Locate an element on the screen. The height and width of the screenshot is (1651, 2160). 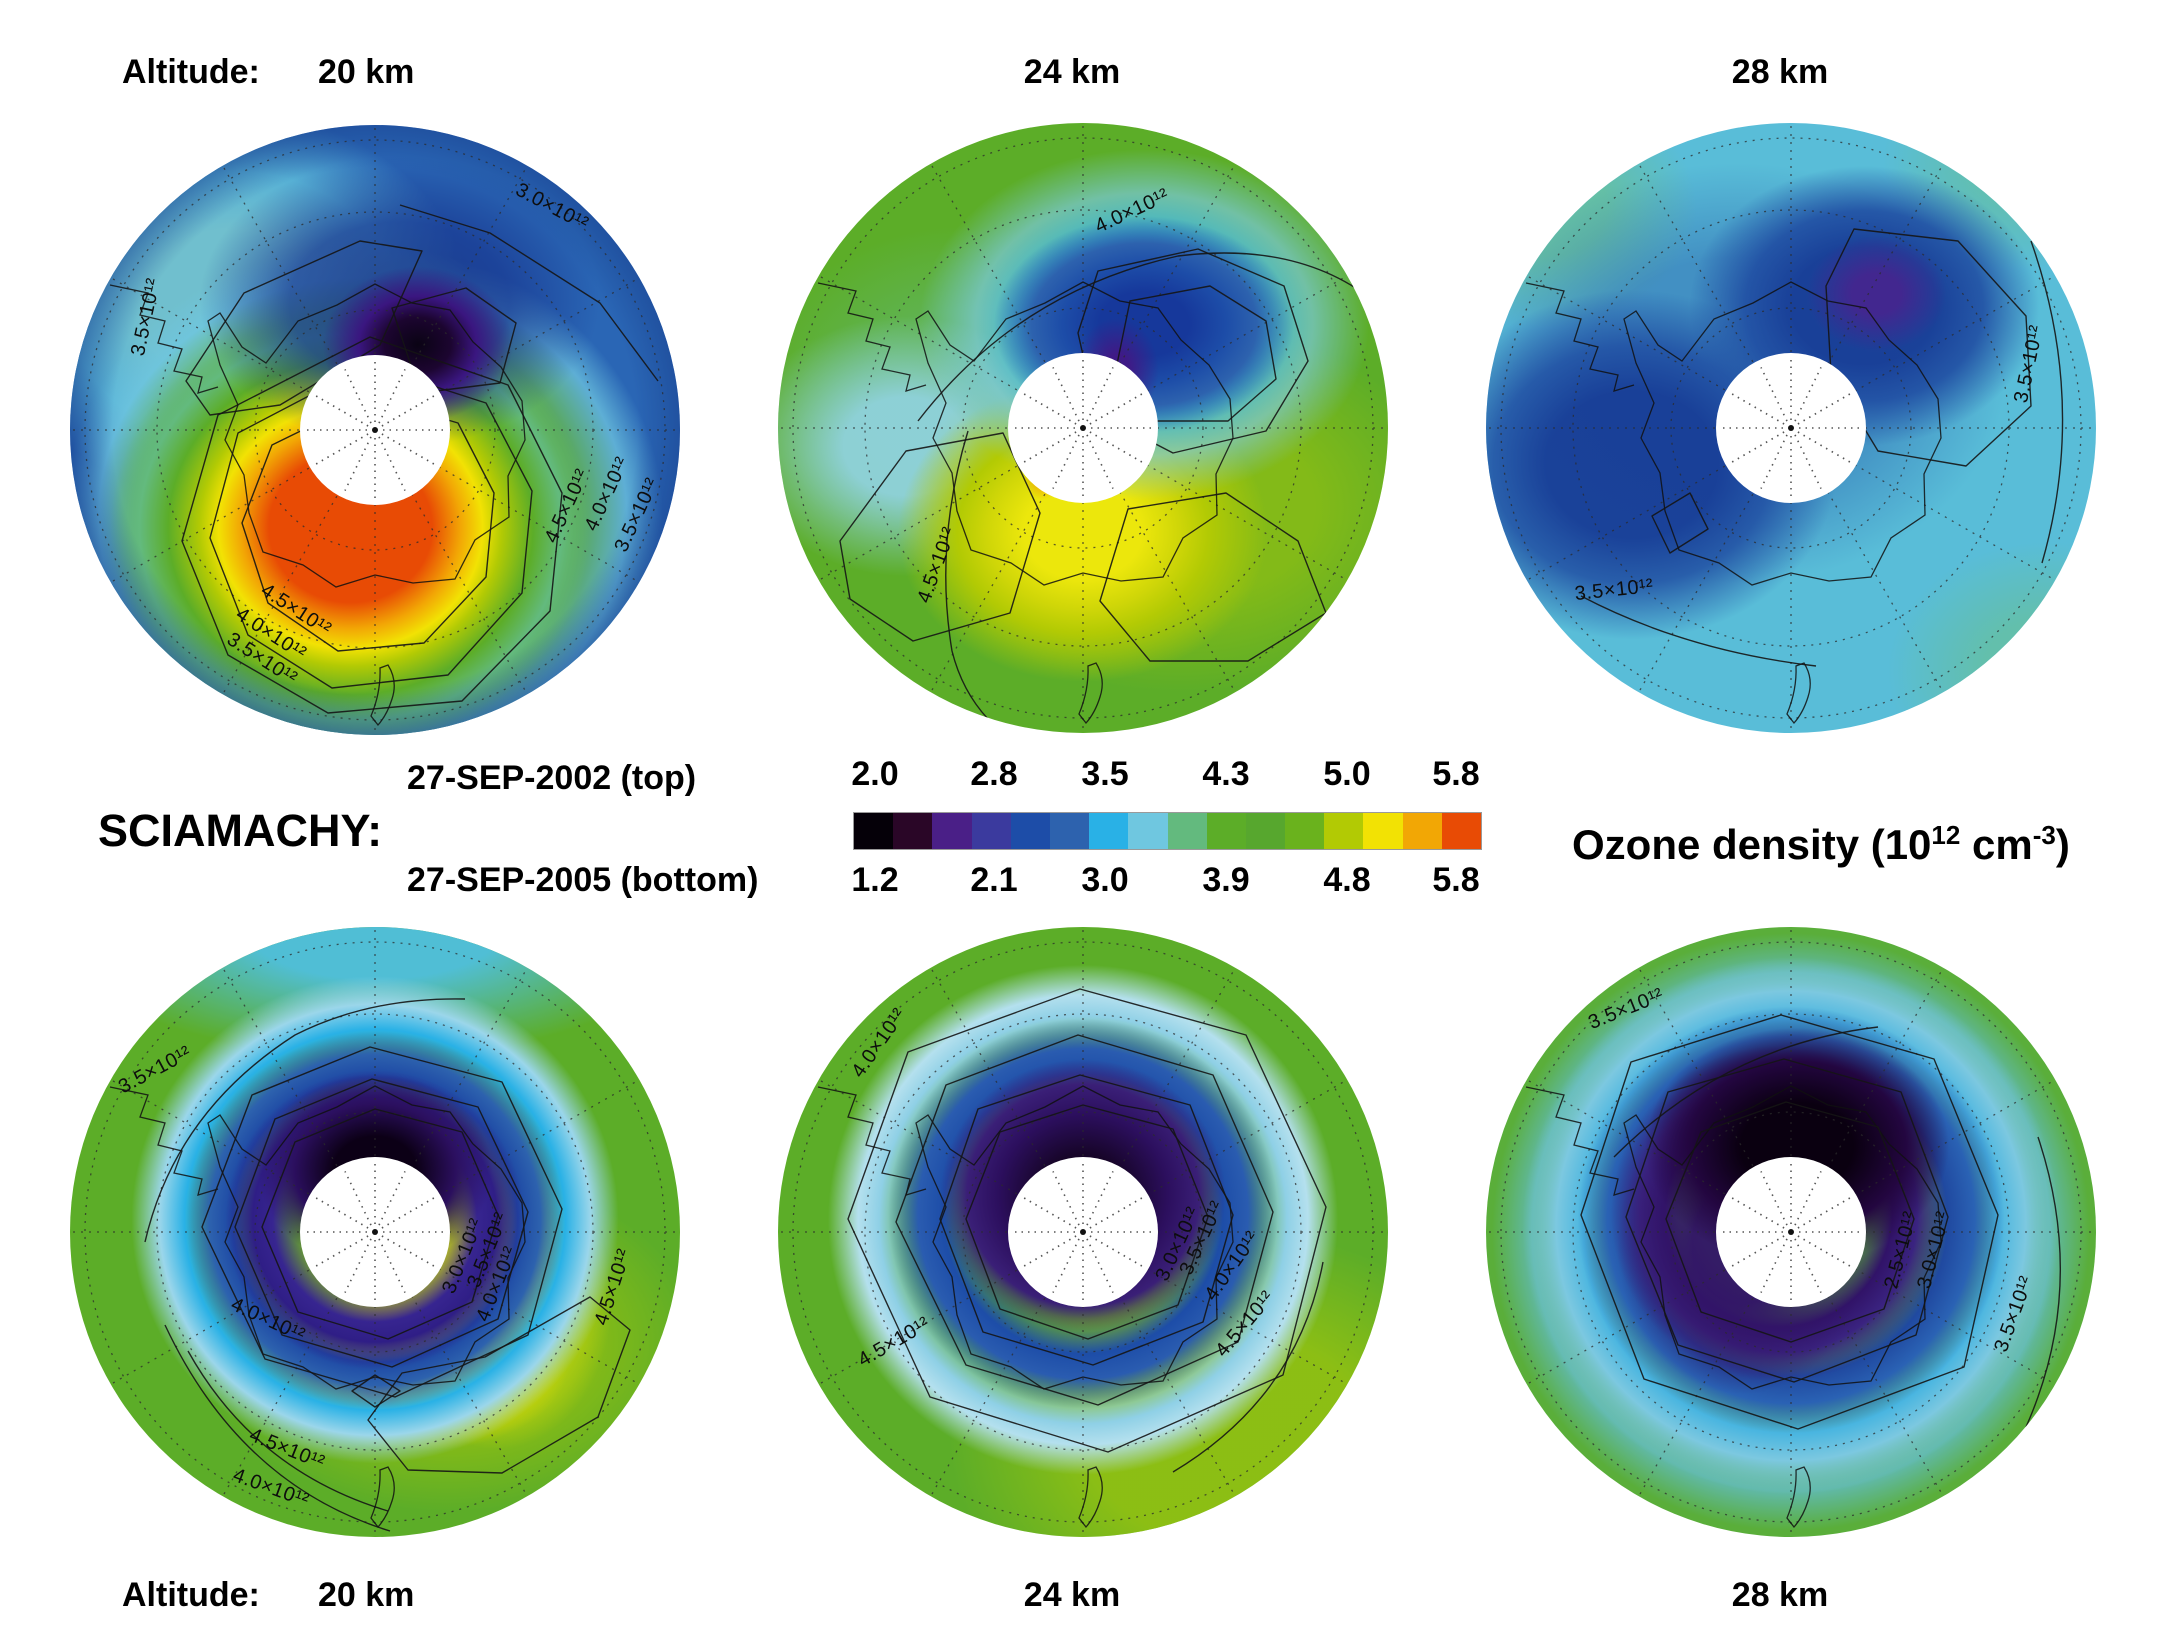
colorbar-title-exponent: 12 is located at coordinates (1946, 835).